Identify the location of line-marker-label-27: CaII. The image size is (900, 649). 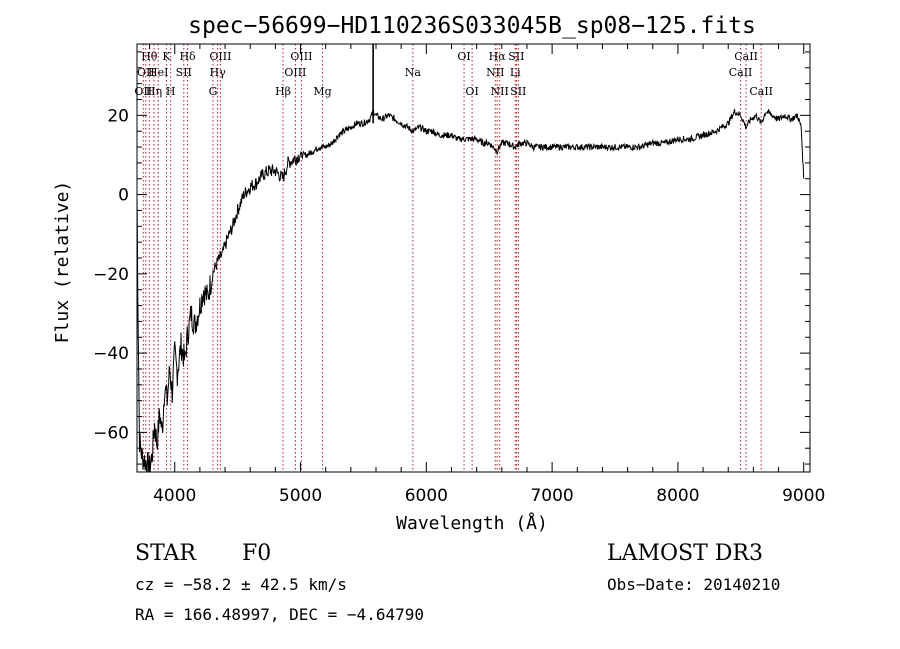
(761, 91).